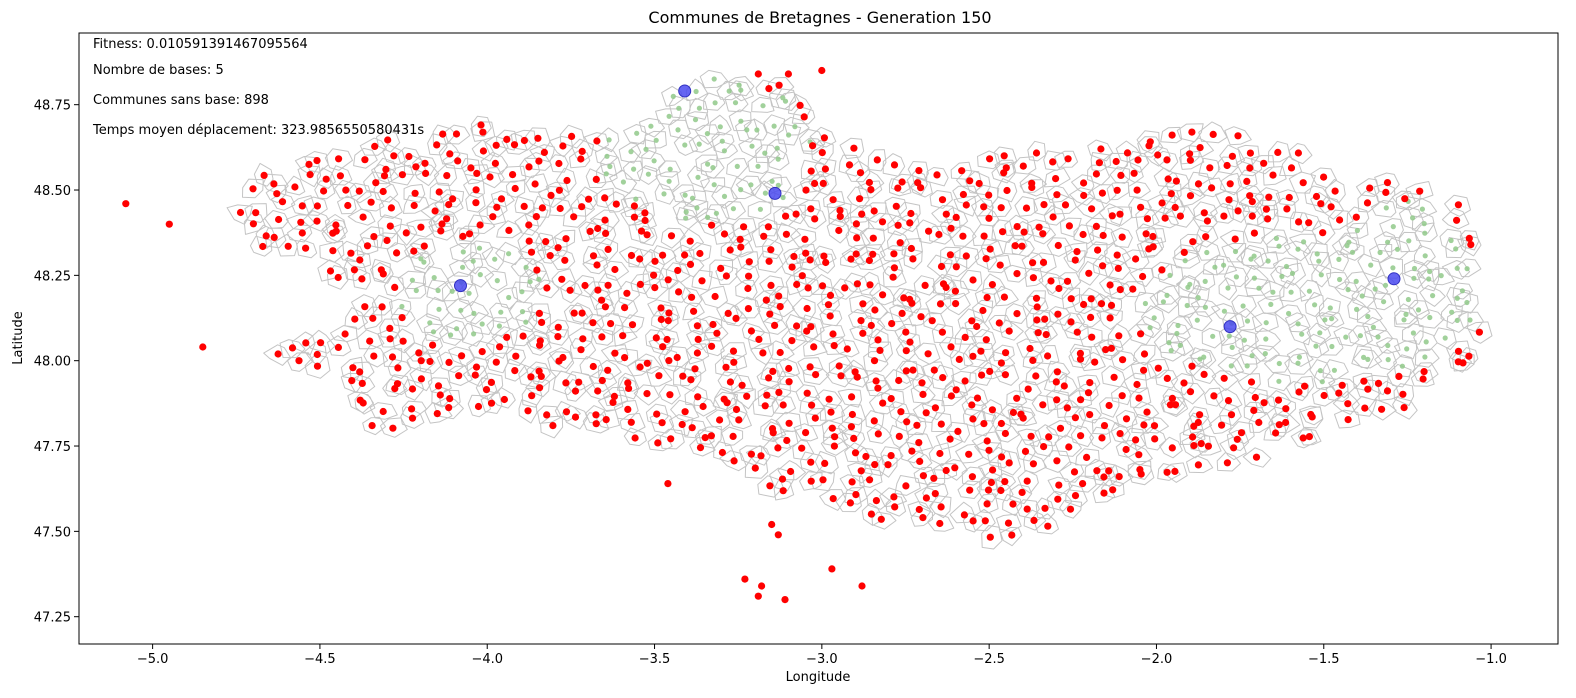 The height and width of the screenshot is (698, 1576). Describe the element at coordinates (52, 191) in the screenshot. I see `y-tick-label: 48.50` at that location.